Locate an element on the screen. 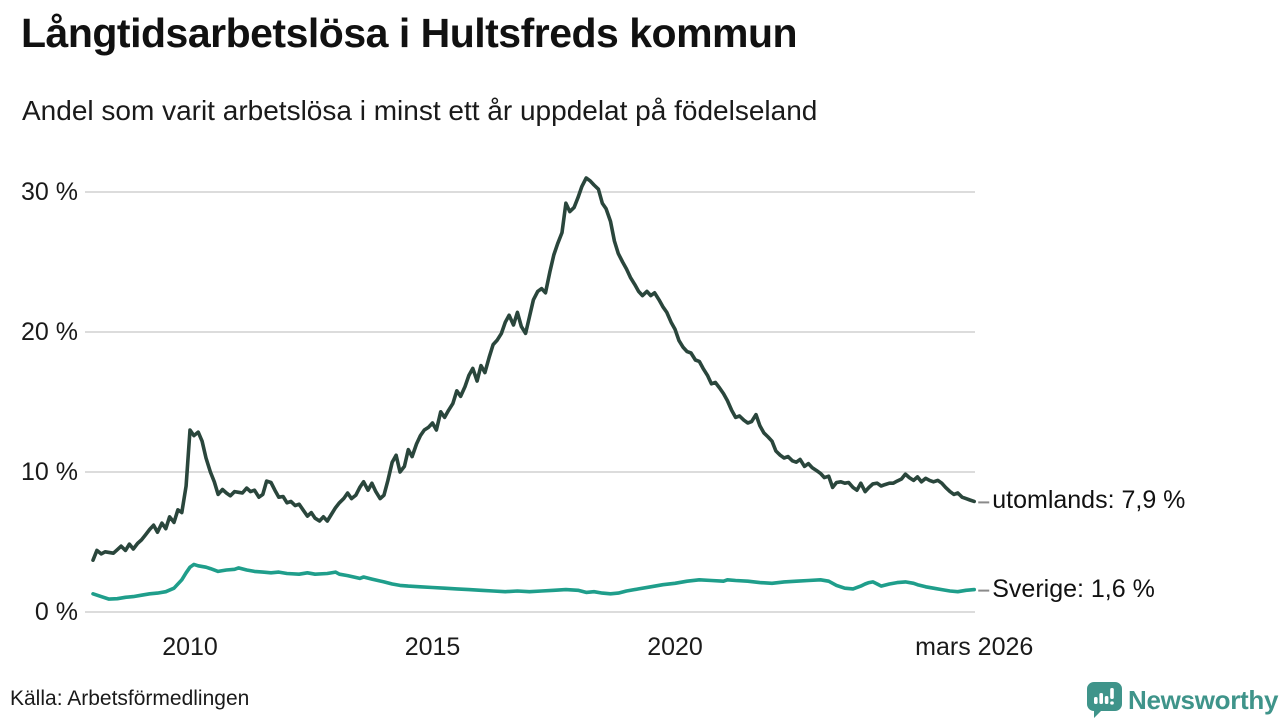  page-title: Långtidsarbetslösa i Hultsfreds kommun is located at coordinates (409, 33).